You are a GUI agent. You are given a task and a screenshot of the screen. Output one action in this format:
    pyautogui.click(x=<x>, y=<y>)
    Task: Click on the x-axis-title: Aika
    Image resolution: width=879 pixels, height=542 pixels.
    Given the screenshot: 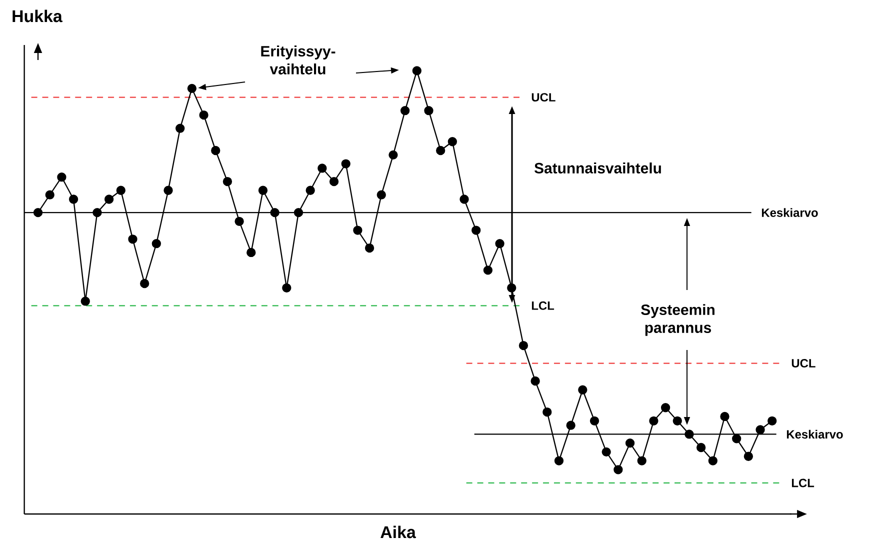 What is the action you would take?
    pyautogui.click(x=398, y=532)
    